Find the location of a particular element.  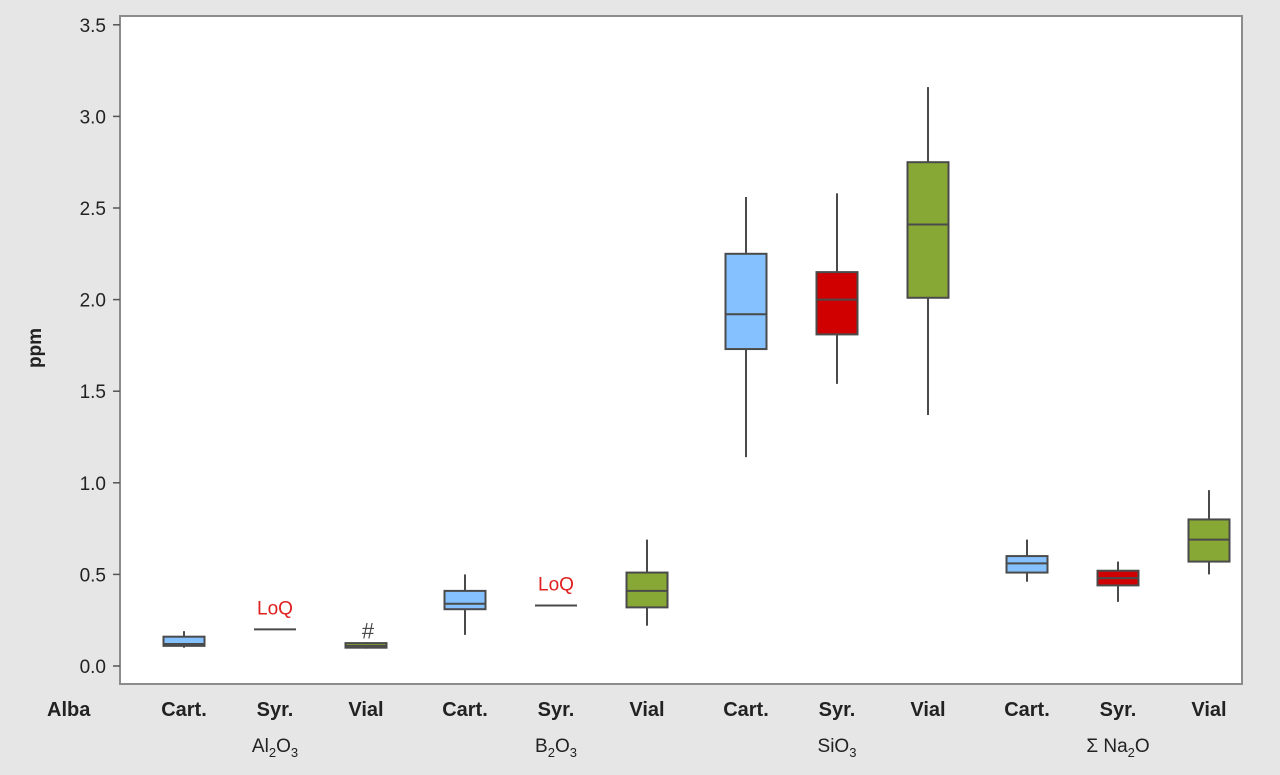

y-tick-label: 3.0 is located at coordinates (93, 117).